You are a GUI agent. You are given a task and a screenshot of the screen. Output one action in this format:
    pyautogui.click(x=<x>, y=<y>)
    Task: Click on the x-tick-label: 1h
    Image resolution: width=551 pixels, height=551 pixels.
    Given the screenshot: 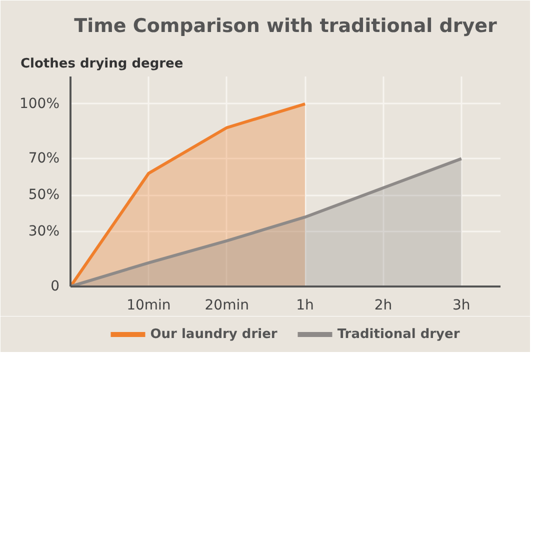 What is the action you would take?
    pyautogui.click(x=305, y=306)
    